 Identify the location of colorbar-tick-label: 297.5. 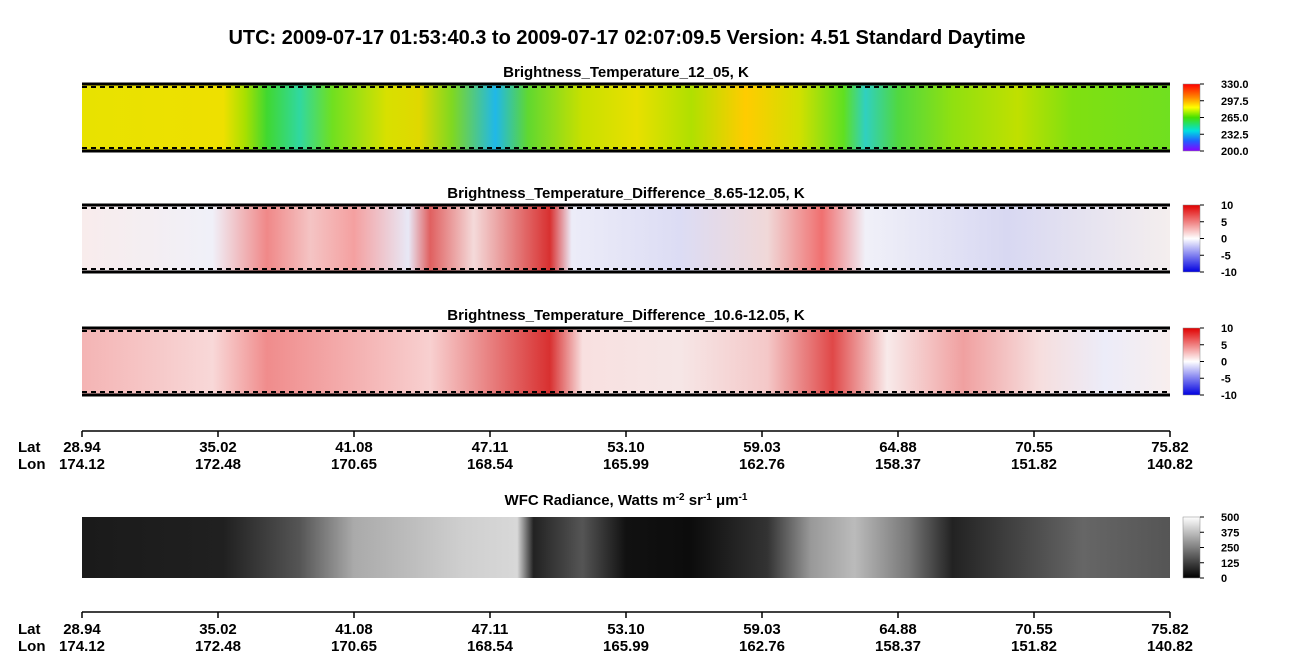
(1235, 102).